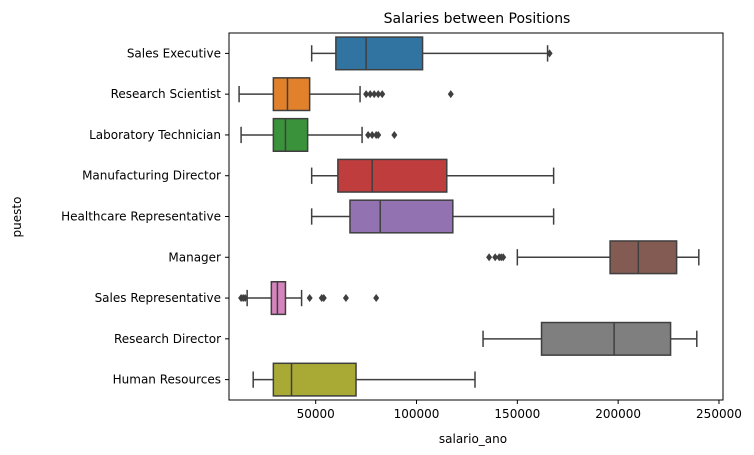 The width and height of the screenshot is (754, 455). I want to click on y-tick-label: Laboratory Technician, so click(155, 135).